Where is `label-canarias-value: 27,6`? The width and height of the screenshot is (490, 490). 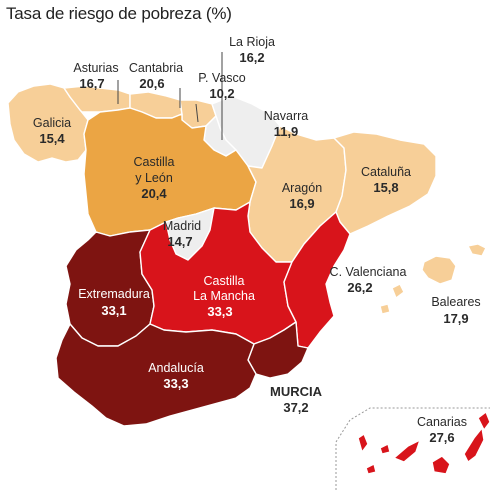
label-canarias-value: 27,6 is located at coordinates (441, 437).